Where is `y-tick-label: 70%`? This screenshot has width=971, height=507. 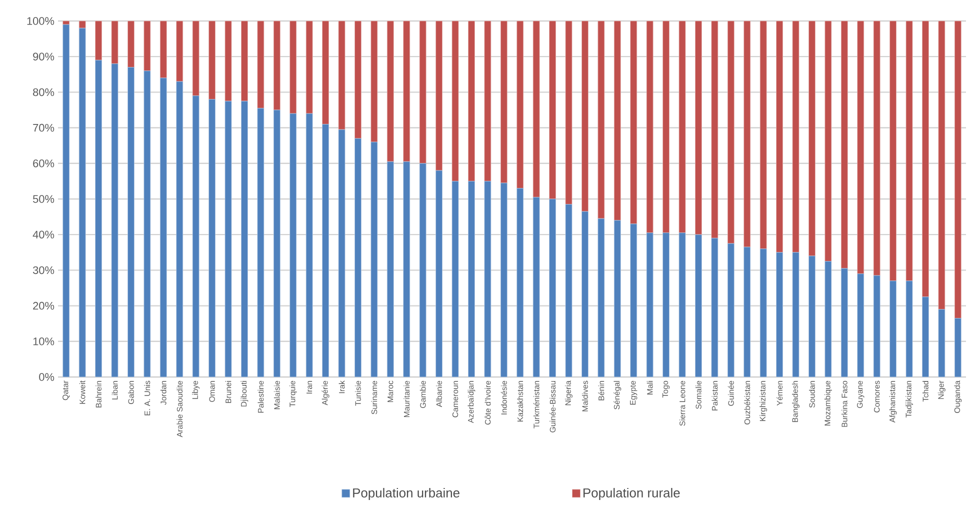 y-tick-label: 70% is located at coordinates (43, 128).